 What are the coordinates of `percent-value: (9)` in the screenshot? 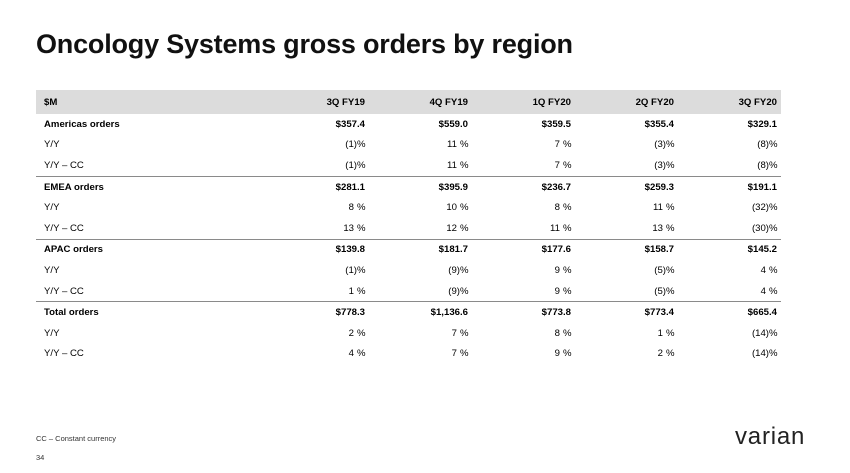 It's located at (454, 270).